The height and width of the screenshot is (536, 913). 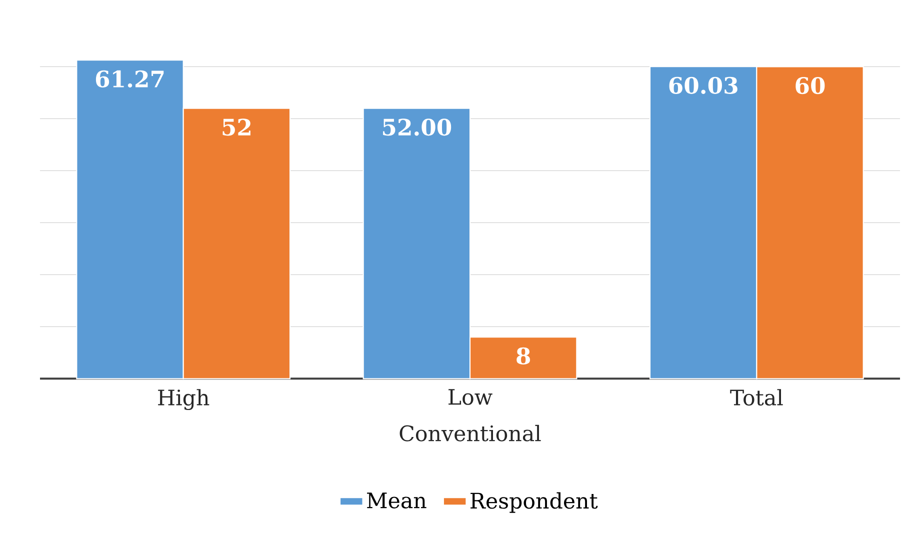 I want to click on data-label: 52.00, so click(x=417, y=127).